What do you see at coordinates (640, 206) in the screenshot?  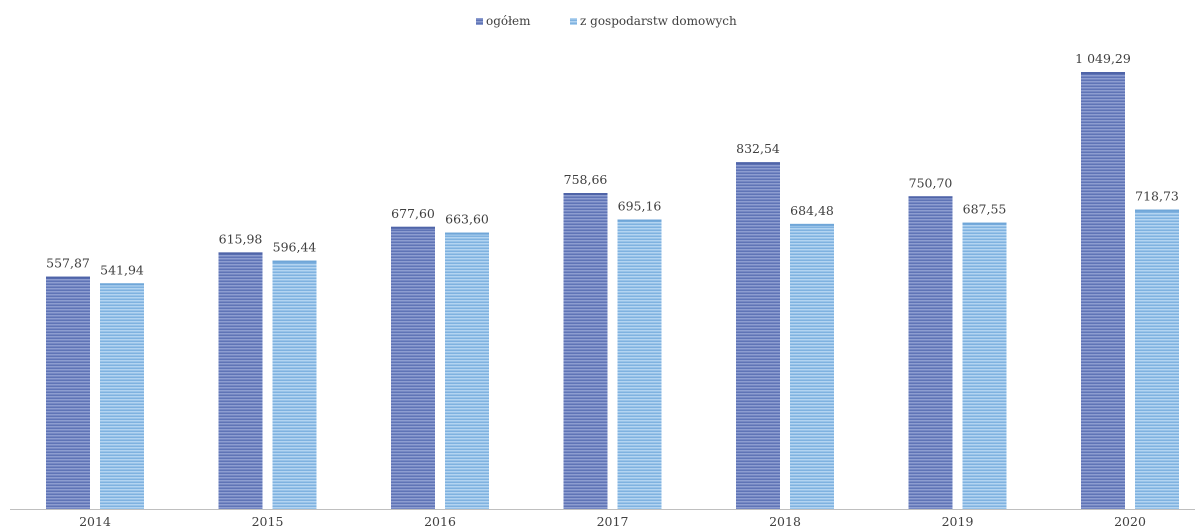 I see `data-label-series2-2017: 695,16` at bounding box center [640, 206].